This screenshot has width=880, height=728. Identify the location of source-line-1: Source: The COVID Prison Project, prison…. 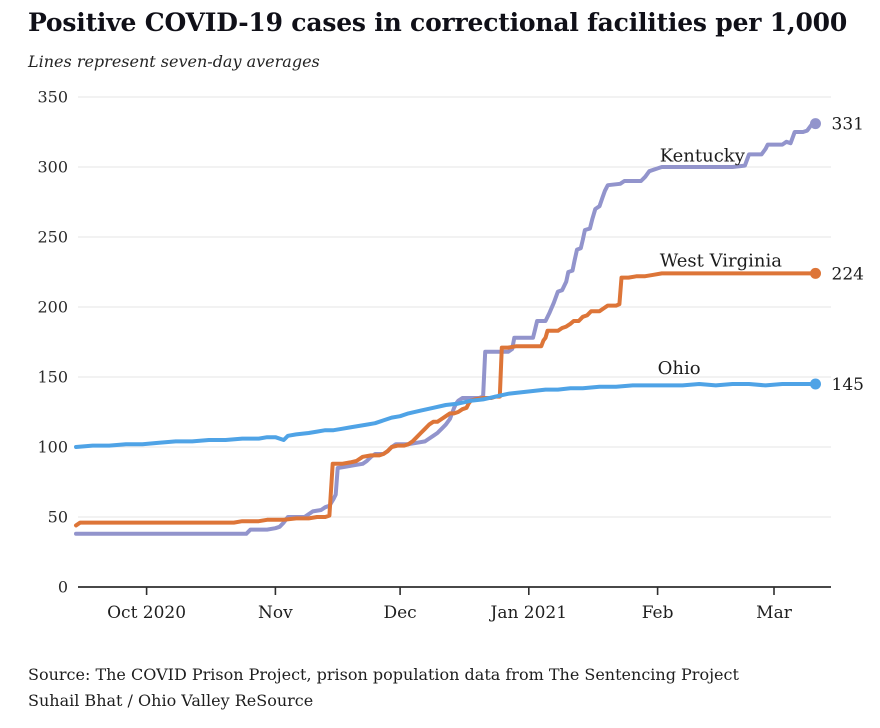
(383, 674).